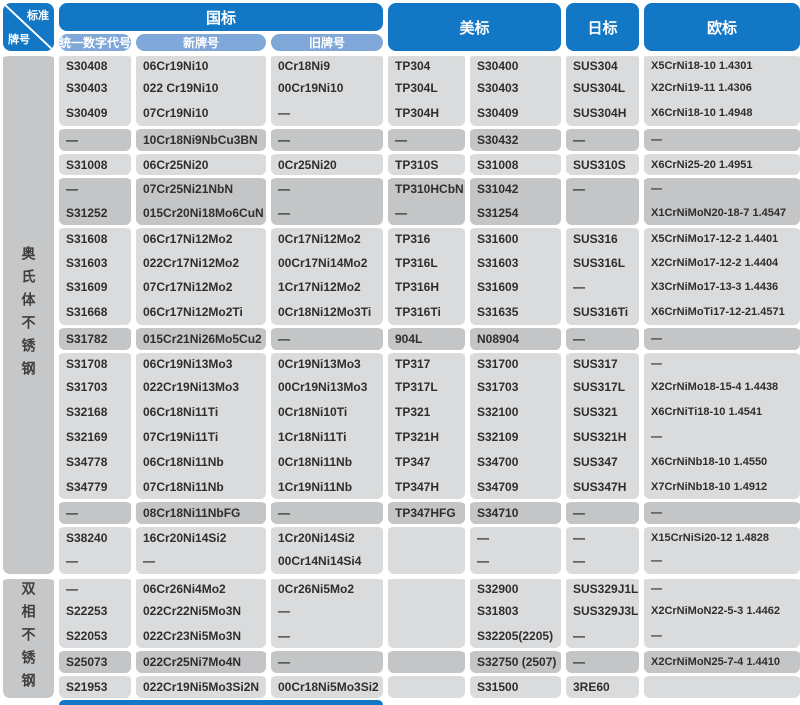  I want to click on corner-header: 标准 牌号, so click(28, 27).